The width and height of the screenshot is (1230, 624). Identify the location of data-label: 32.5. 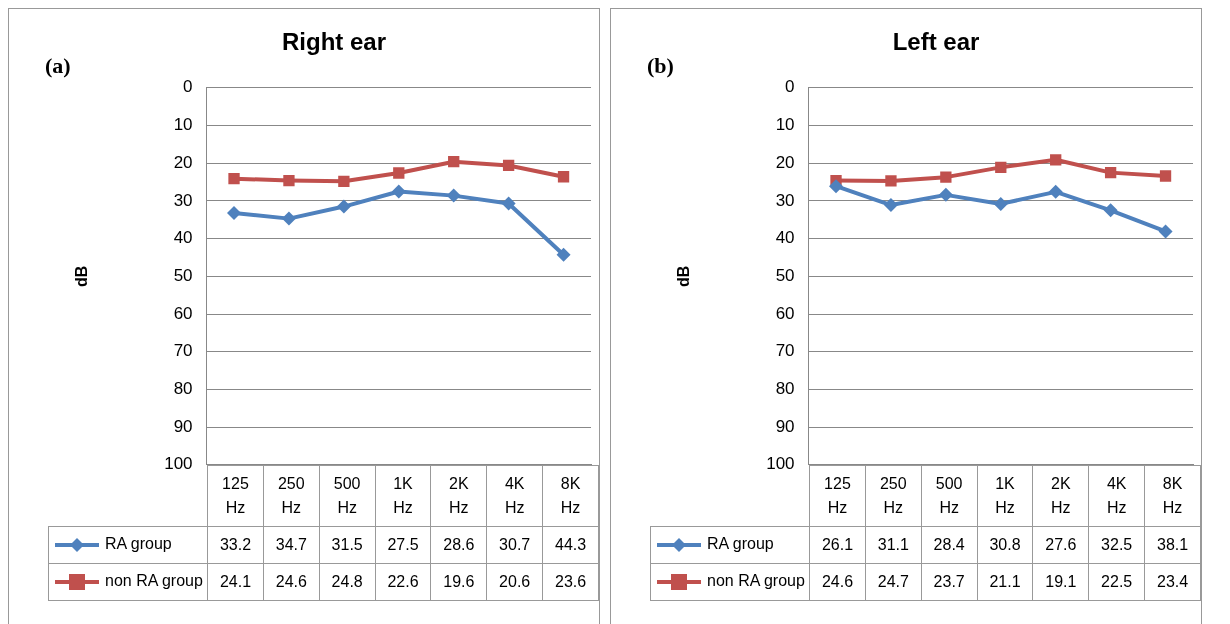
(1116, 545).